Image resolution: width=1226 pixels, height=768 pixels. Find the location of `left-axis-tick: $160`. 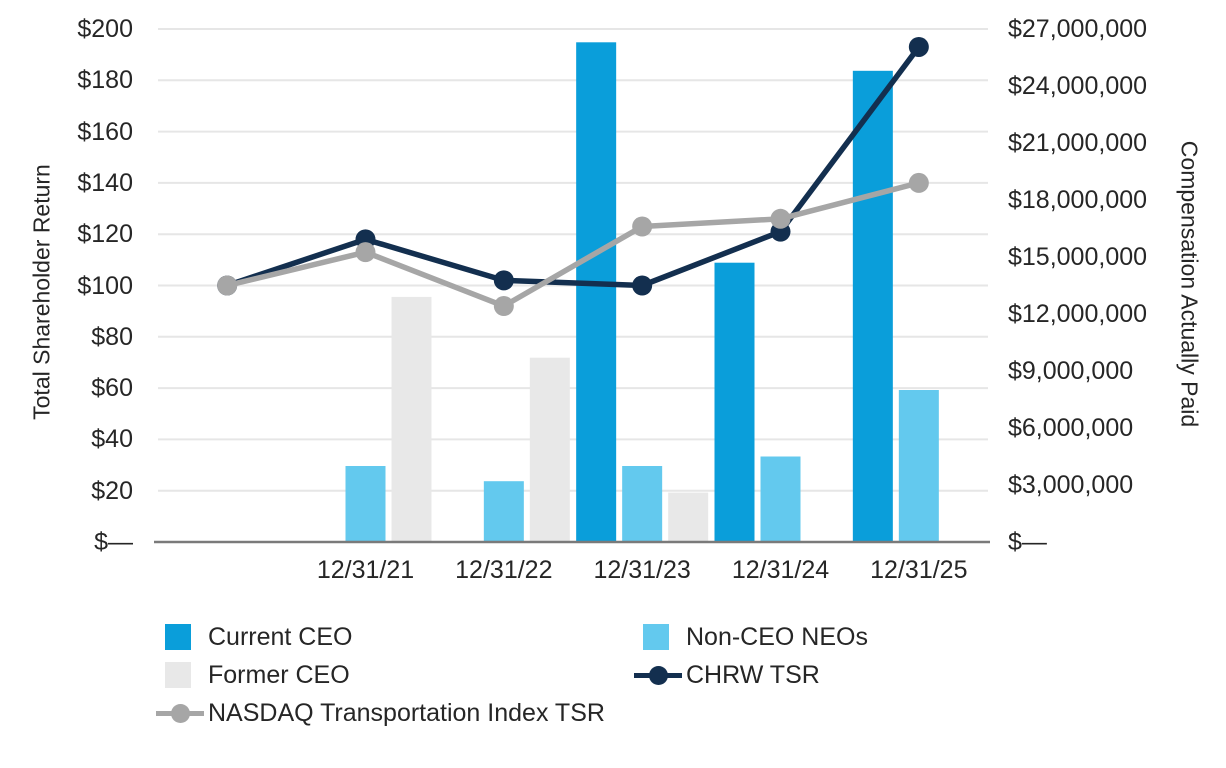

left-axis-tick: $160 is located at coordinates (105, 131).